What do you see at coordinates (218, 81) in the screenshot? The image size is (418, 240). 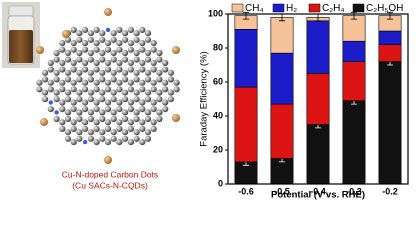 I see `y-tick-label: 60` at bounding box center [218, 81].